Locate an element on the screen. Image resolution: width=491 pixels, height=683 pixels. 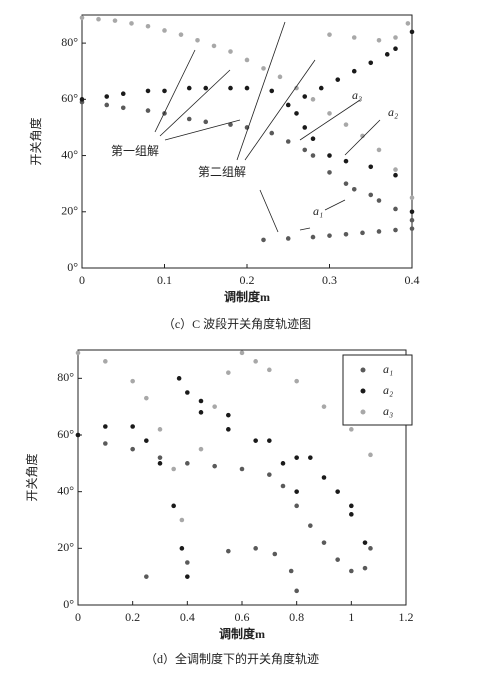
x-tick-label: 0.1 is located at coordinates (164, 280).